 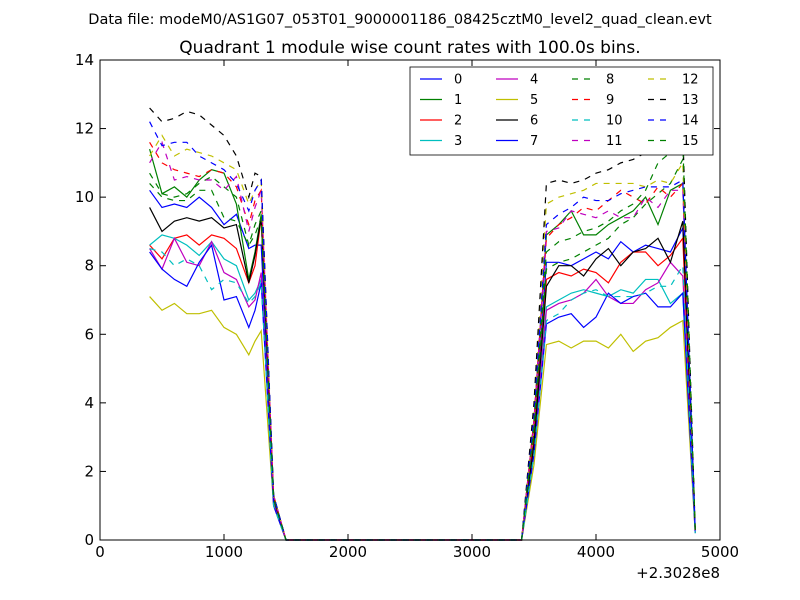 What do you see at coordinates (458, 80) in the screenshot?
I see `legend-label-0: 0` at bounding box center [458, 80].